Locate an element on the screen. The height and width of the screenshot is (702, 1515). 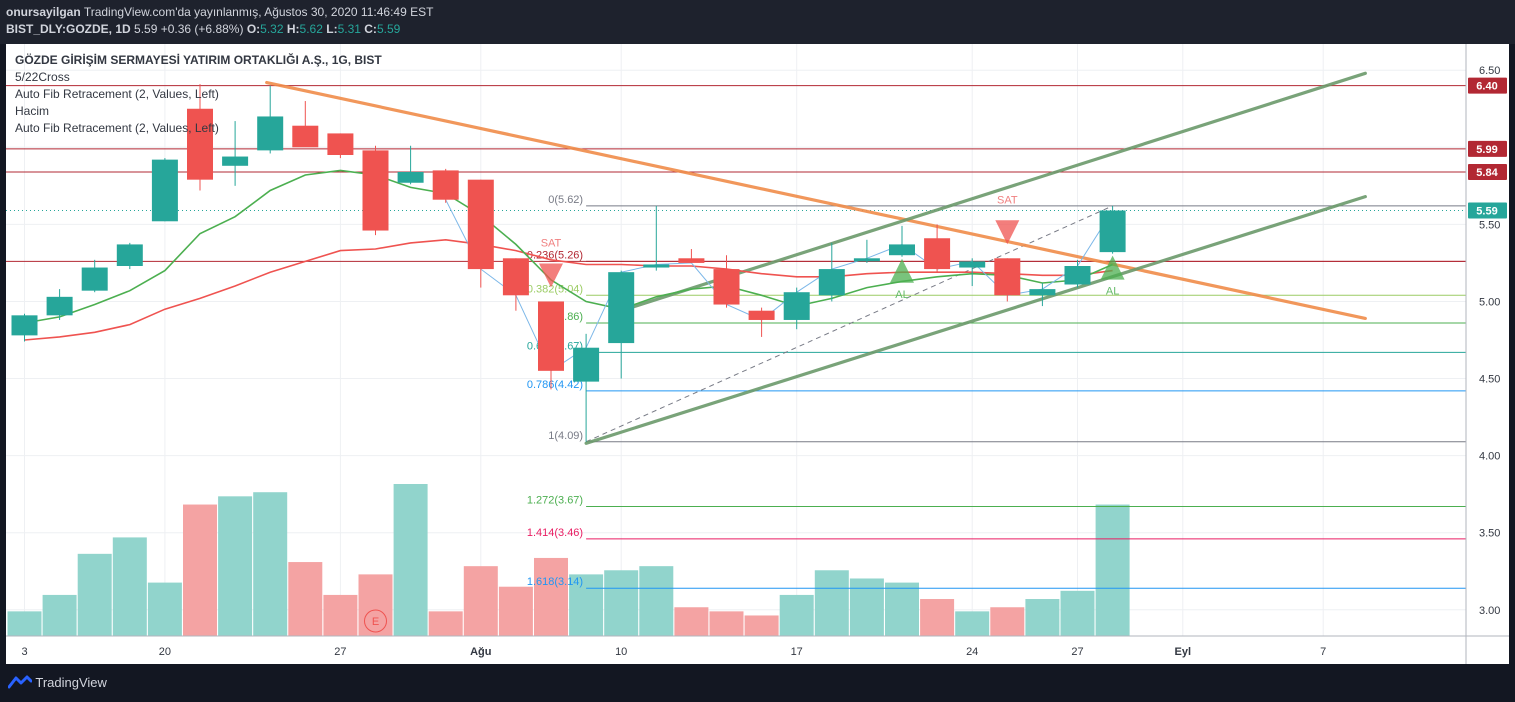
fib-level-label: 1.618(3.14) is located at coordinates (555, 582).